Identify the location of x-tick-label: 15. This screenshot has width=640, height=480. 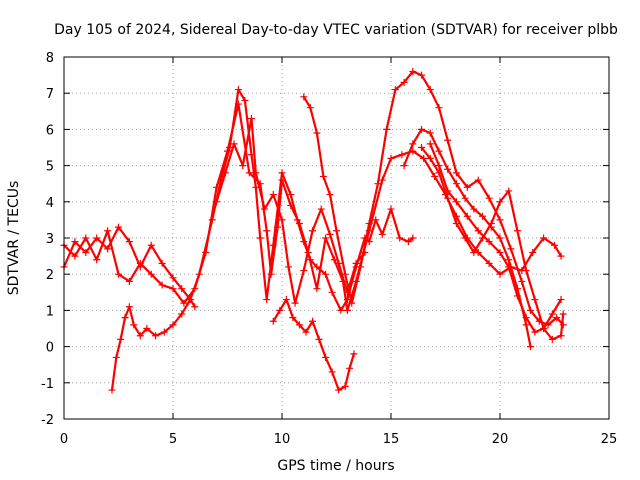
(391, 439).